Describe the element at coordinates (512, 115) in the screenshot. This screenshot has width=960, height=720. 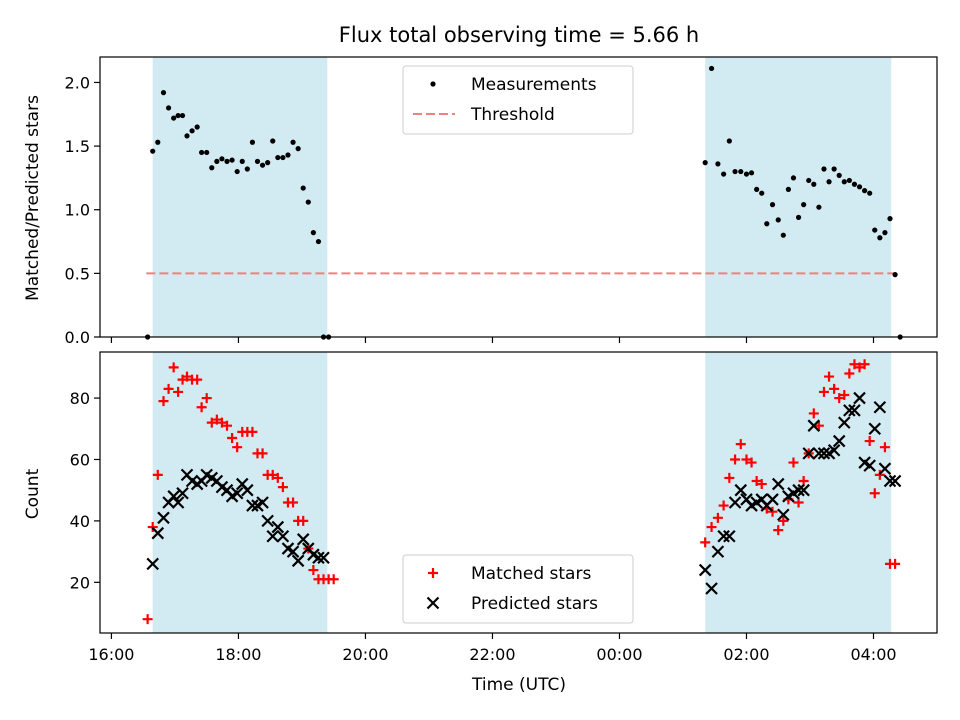
I see `legend-label: Threshold` at that location.